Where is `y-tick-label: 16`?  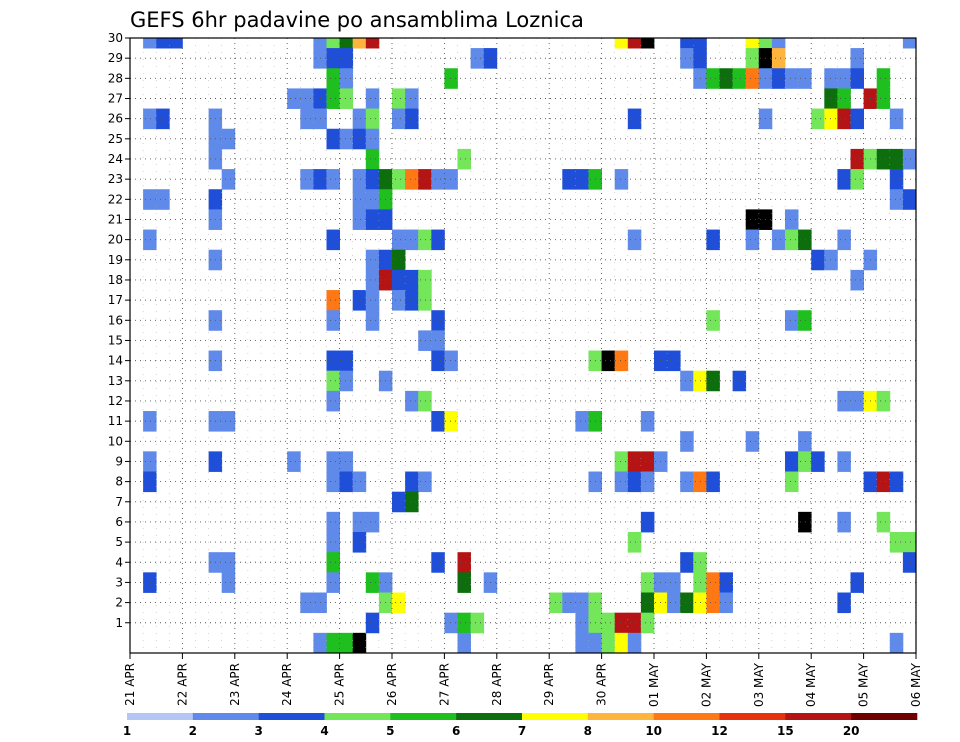
y-tick-label: 16 is located at coordinates (115, 320).